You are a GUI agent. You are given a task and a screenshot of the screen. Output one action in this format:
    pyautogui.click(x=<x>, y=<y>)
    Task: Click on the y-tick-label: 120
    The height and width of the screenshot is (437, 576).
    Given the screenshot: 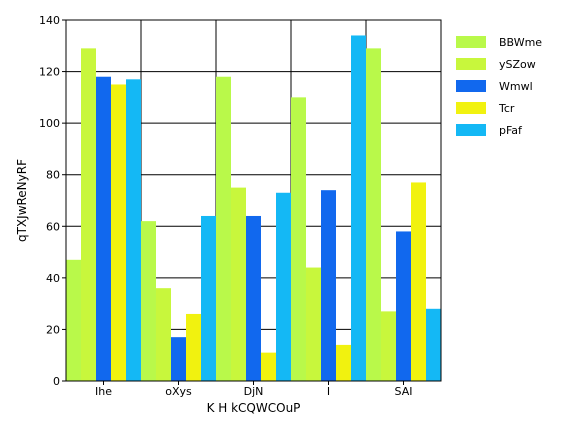 What is the action you would take?
    pyautogui.click(x=49, y=72)
    